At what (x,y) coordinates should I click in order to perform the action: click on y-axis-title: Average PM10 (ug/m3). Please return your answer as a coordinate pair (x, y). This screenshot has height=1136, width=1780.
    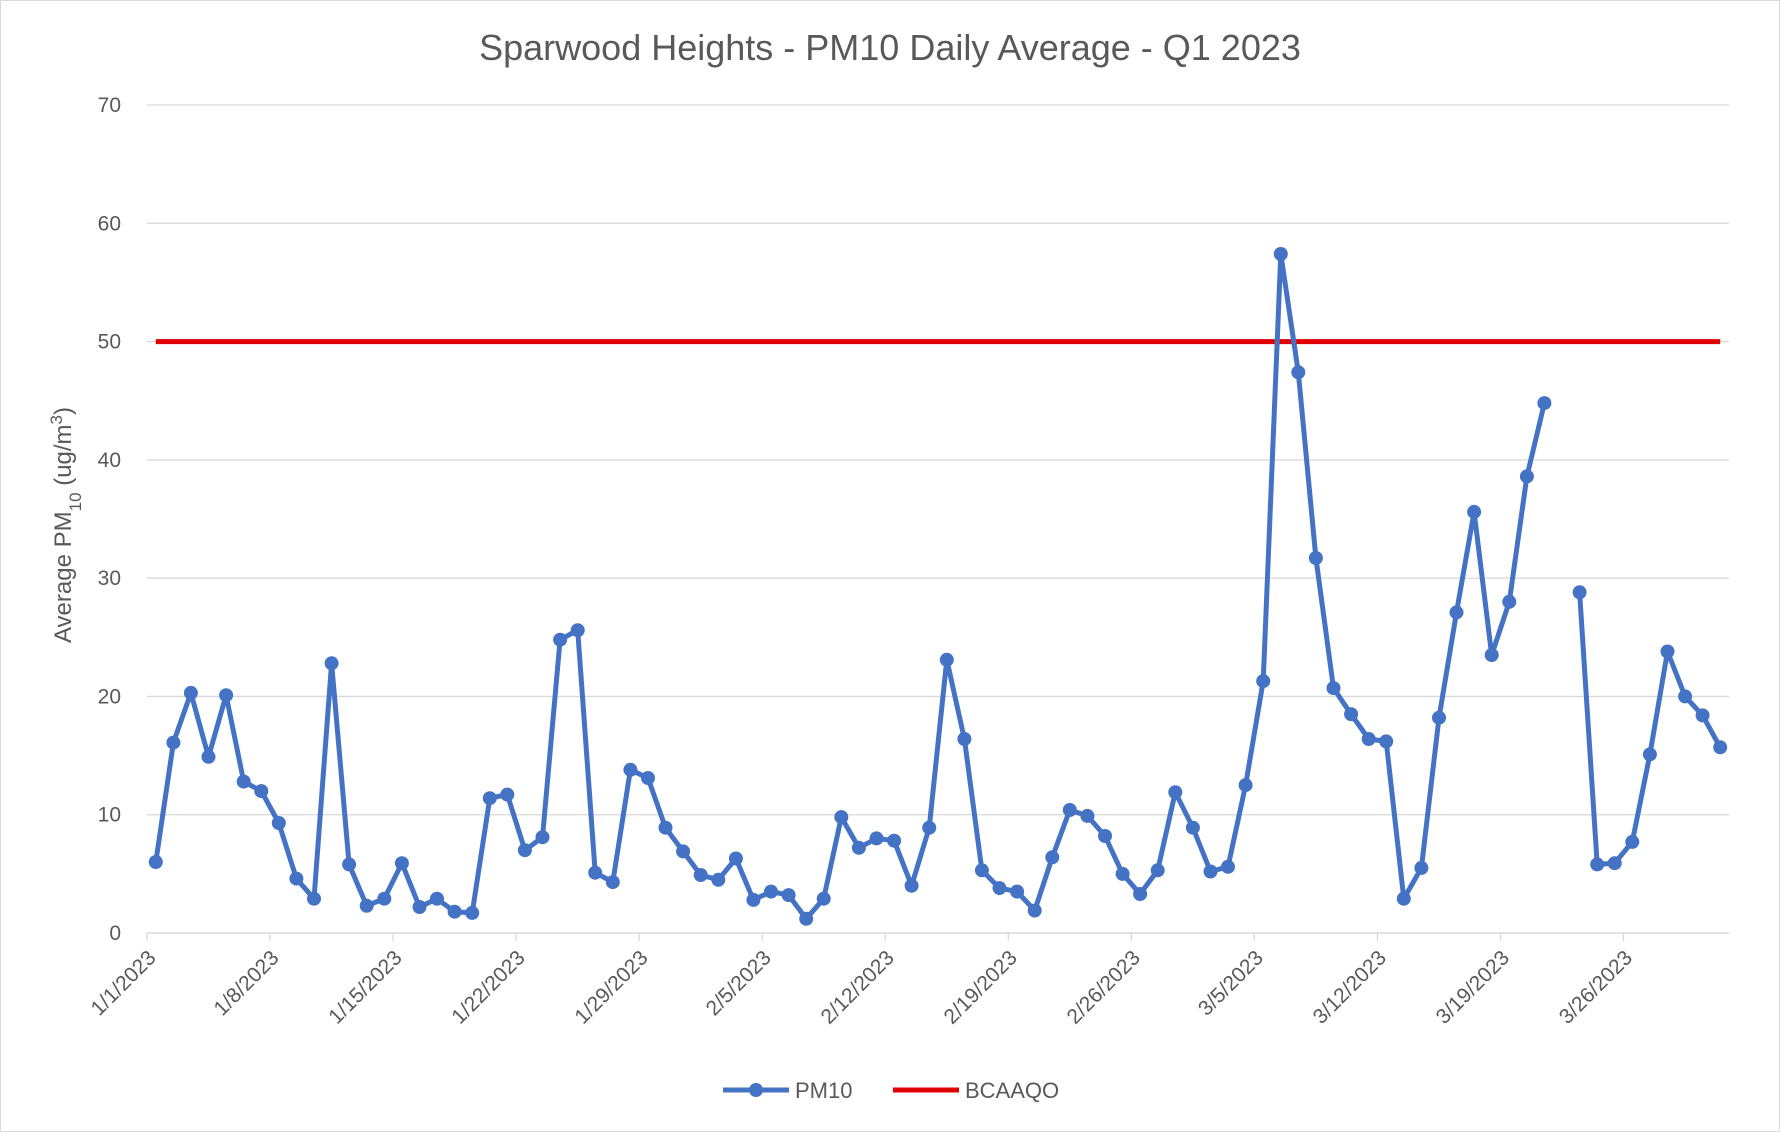
    Looking at the image, I should click on (66, 525).